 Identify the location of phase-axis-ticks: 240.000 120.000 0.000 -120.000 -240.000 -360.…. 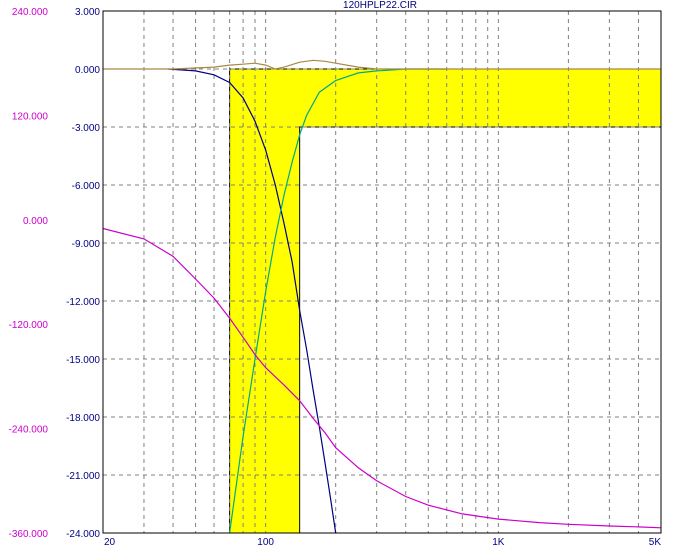
(29, 273).